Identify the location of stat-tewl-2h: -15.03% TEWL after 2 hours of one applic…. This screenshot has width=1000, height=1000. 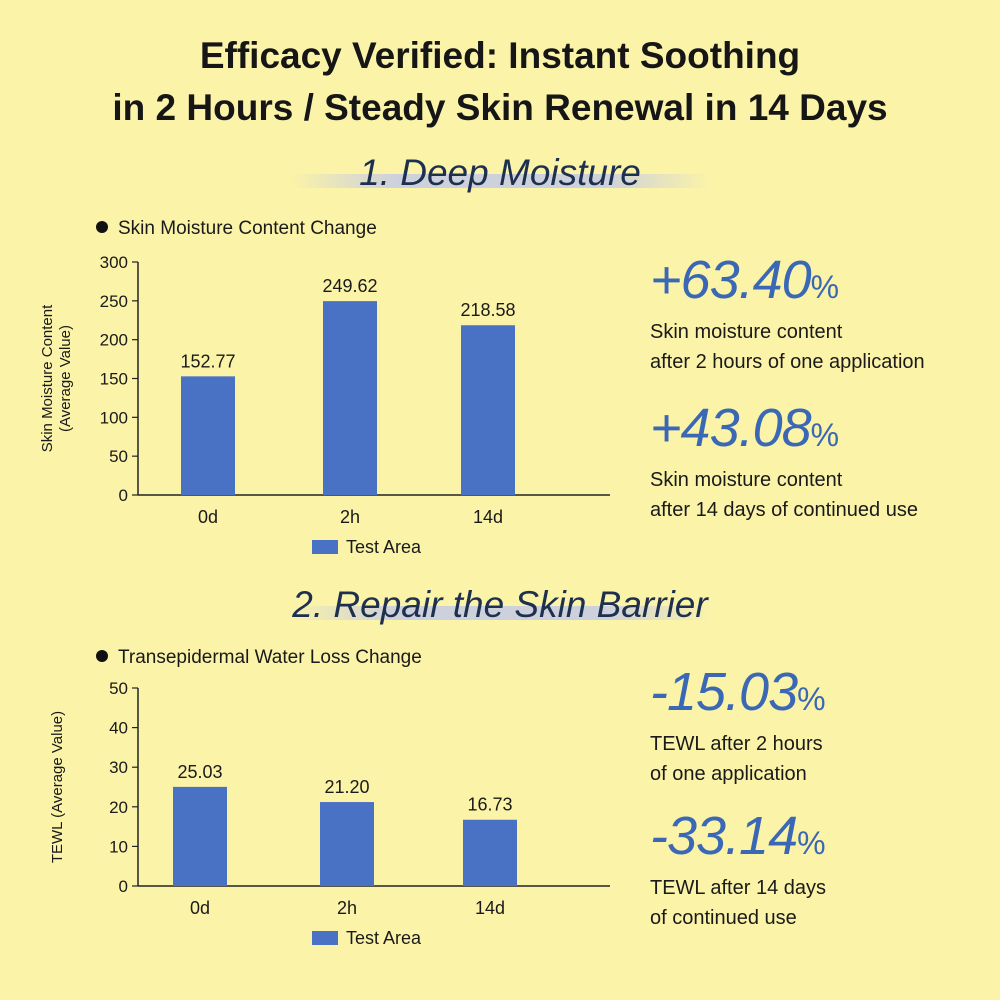
(738, 725).